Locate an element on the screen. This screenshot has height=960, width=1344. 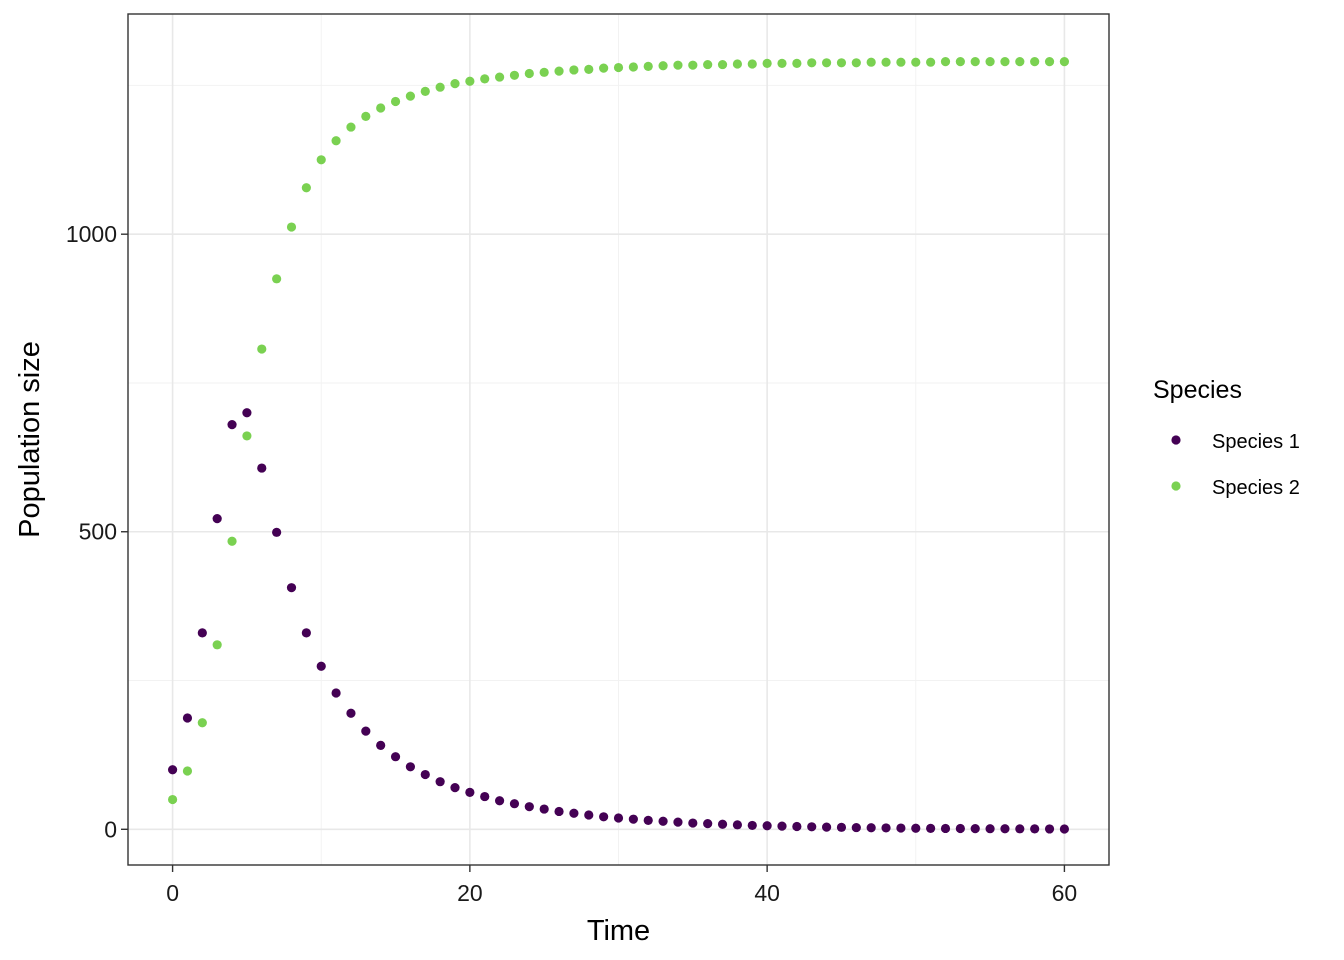
x-tick-label: 0 is located at coordinates (172, 893).